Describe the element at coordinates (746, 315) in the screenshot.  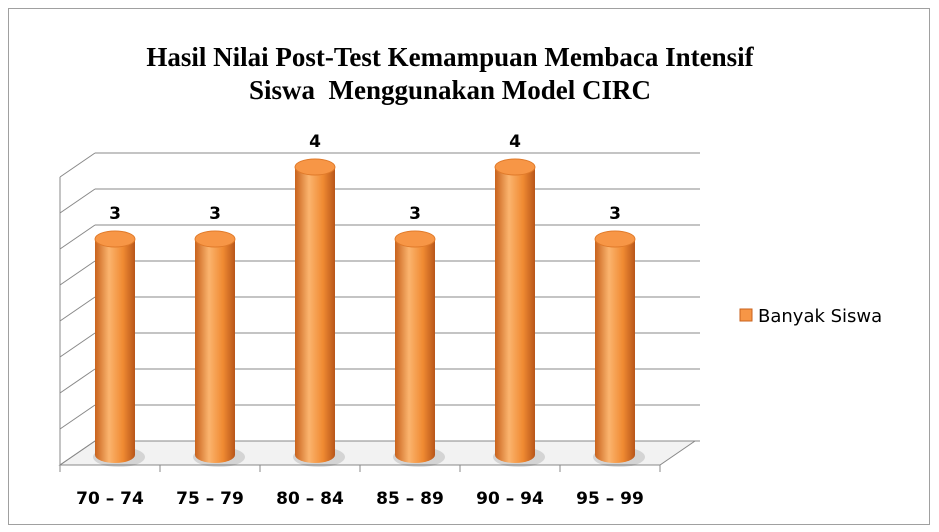
I see `legend-swatch` at that location.